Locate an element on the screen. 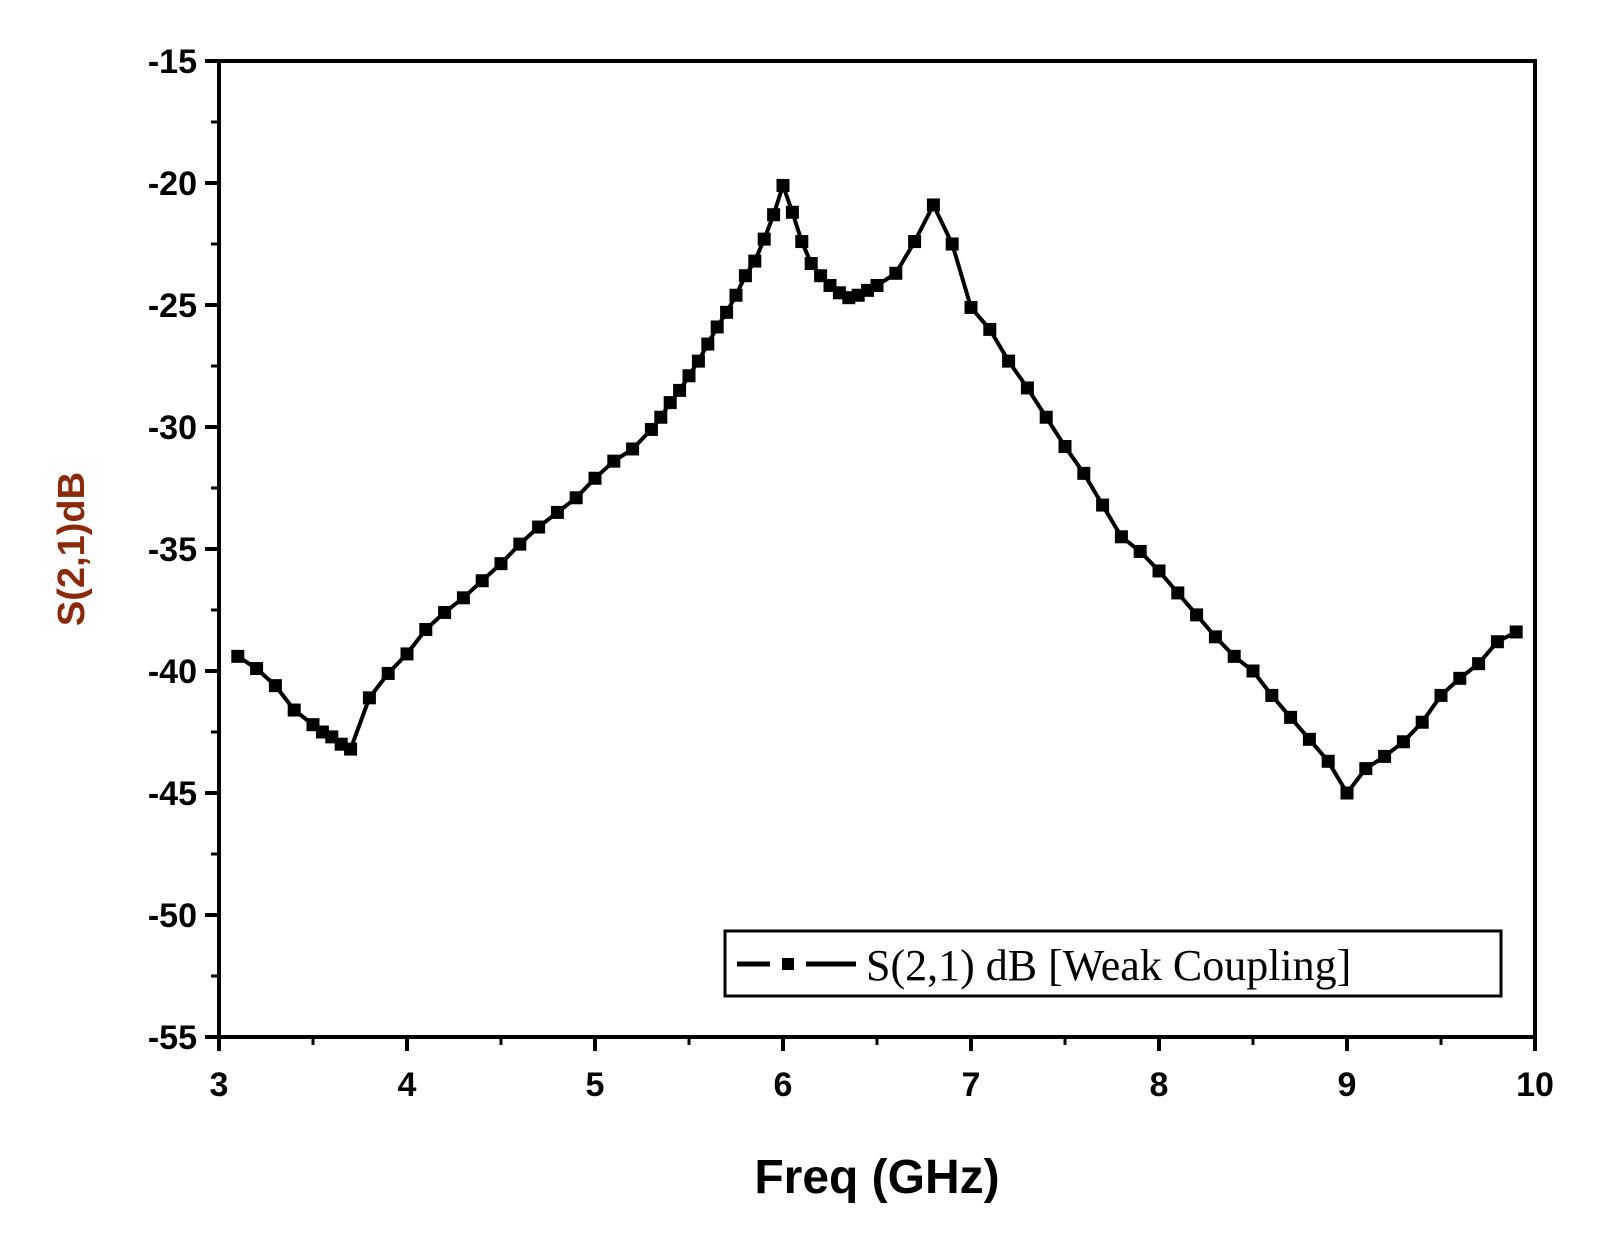 The image size is (1621, 1249). x-tick-label: 9 is located at coordinates (1347, 1085).